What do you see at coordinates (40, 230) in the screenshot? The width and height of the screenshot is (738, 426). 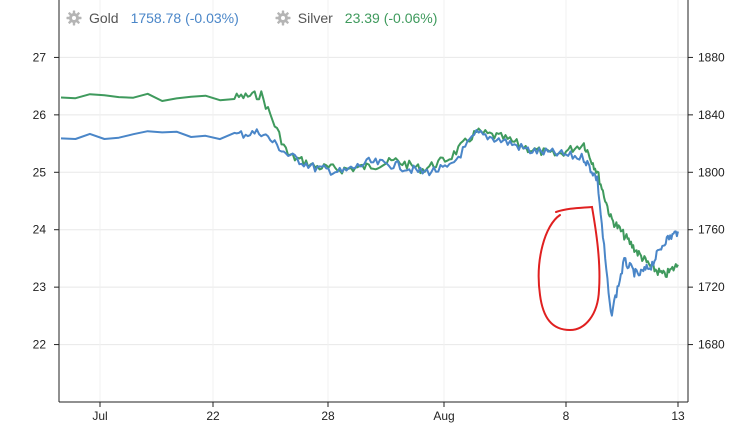 I see `left-tick-label: 24` at bounding box center [40, 230].